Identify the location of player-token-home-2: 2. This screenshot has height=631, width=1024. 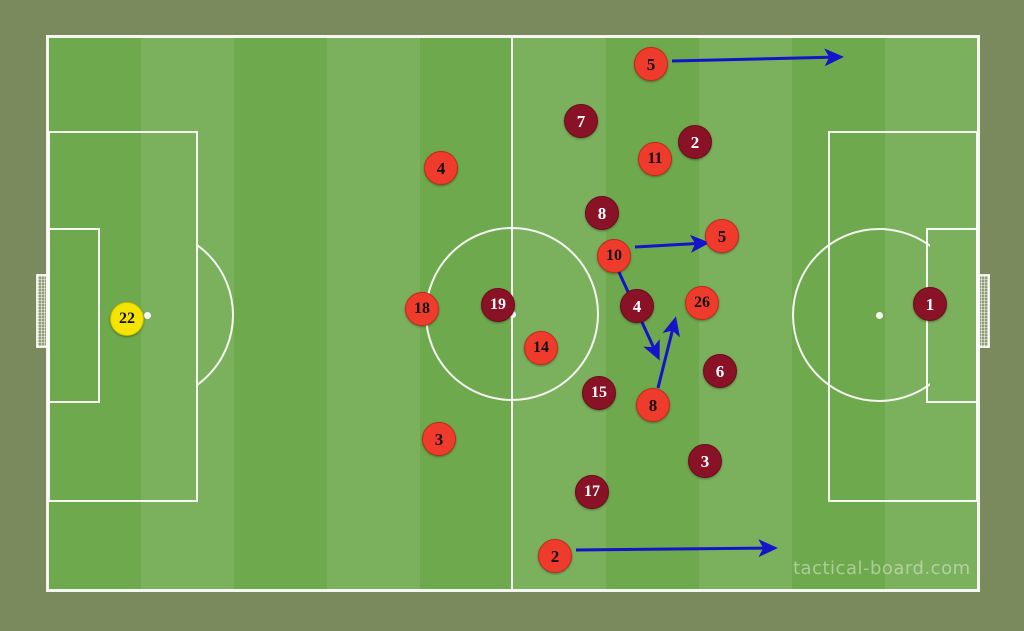
(555, 556).